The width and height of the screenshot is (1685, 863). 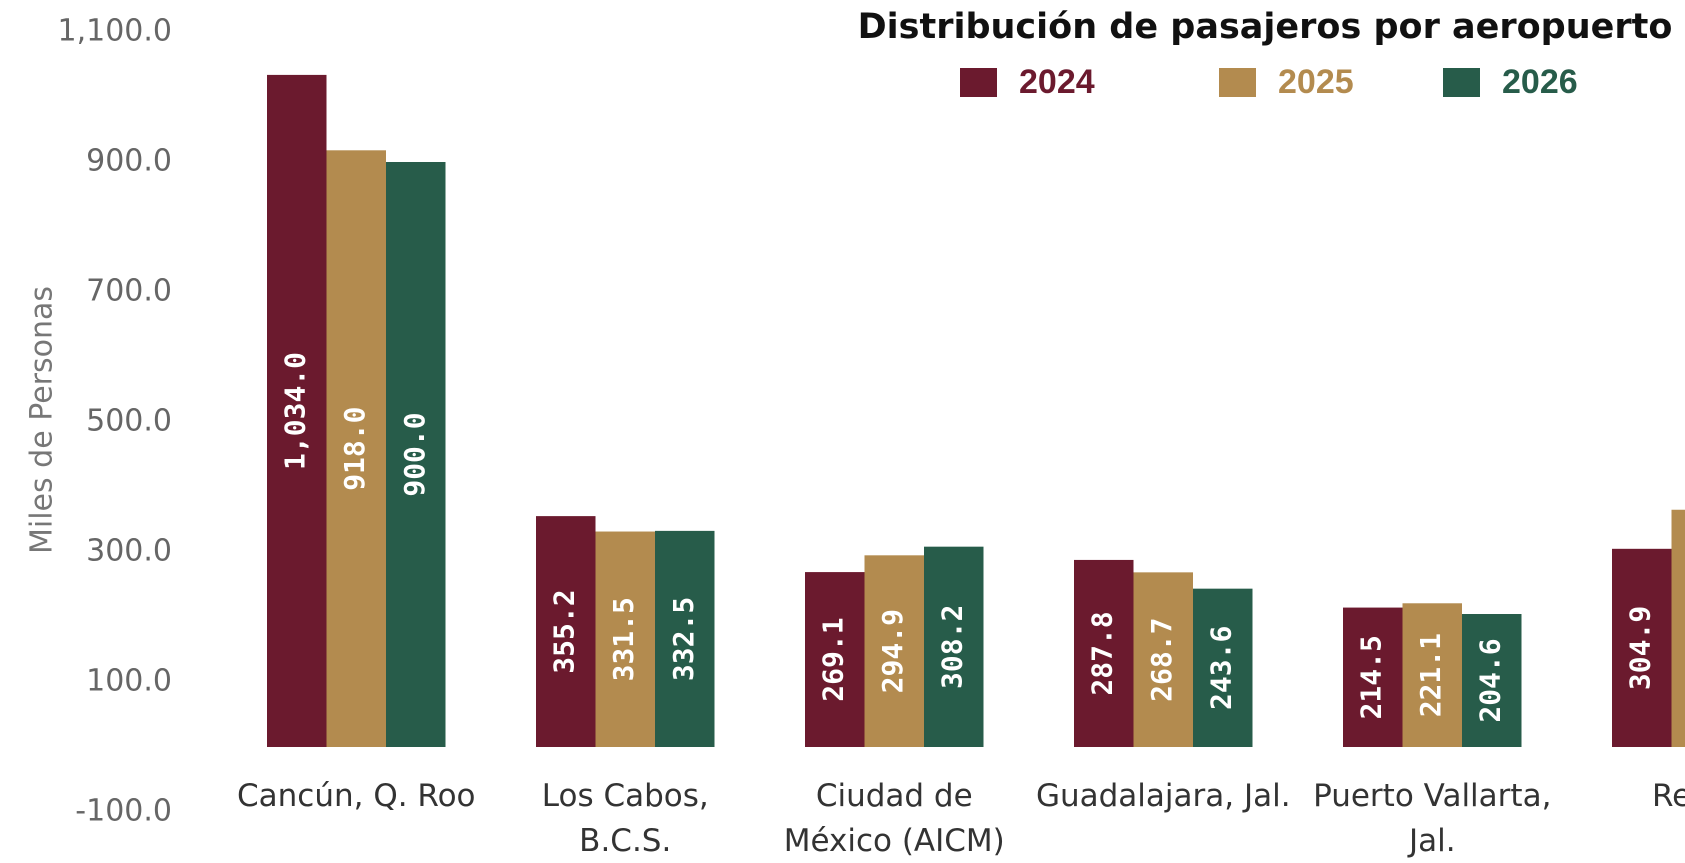 I want to click on value-label: 355.2, so click(x=564, y=631).